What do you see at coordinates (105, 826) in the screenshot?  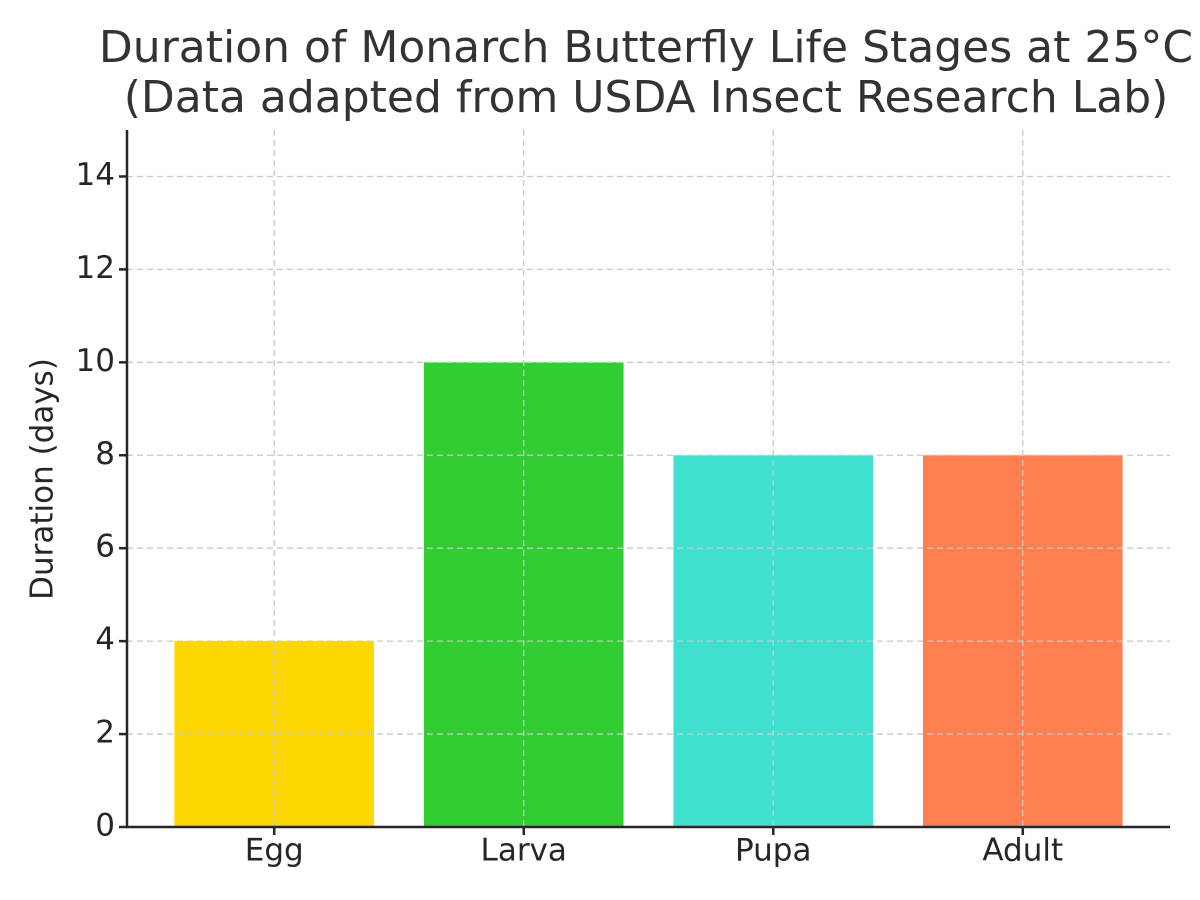 I see `y-tick-label: 0` at bounding box center [105, 826].